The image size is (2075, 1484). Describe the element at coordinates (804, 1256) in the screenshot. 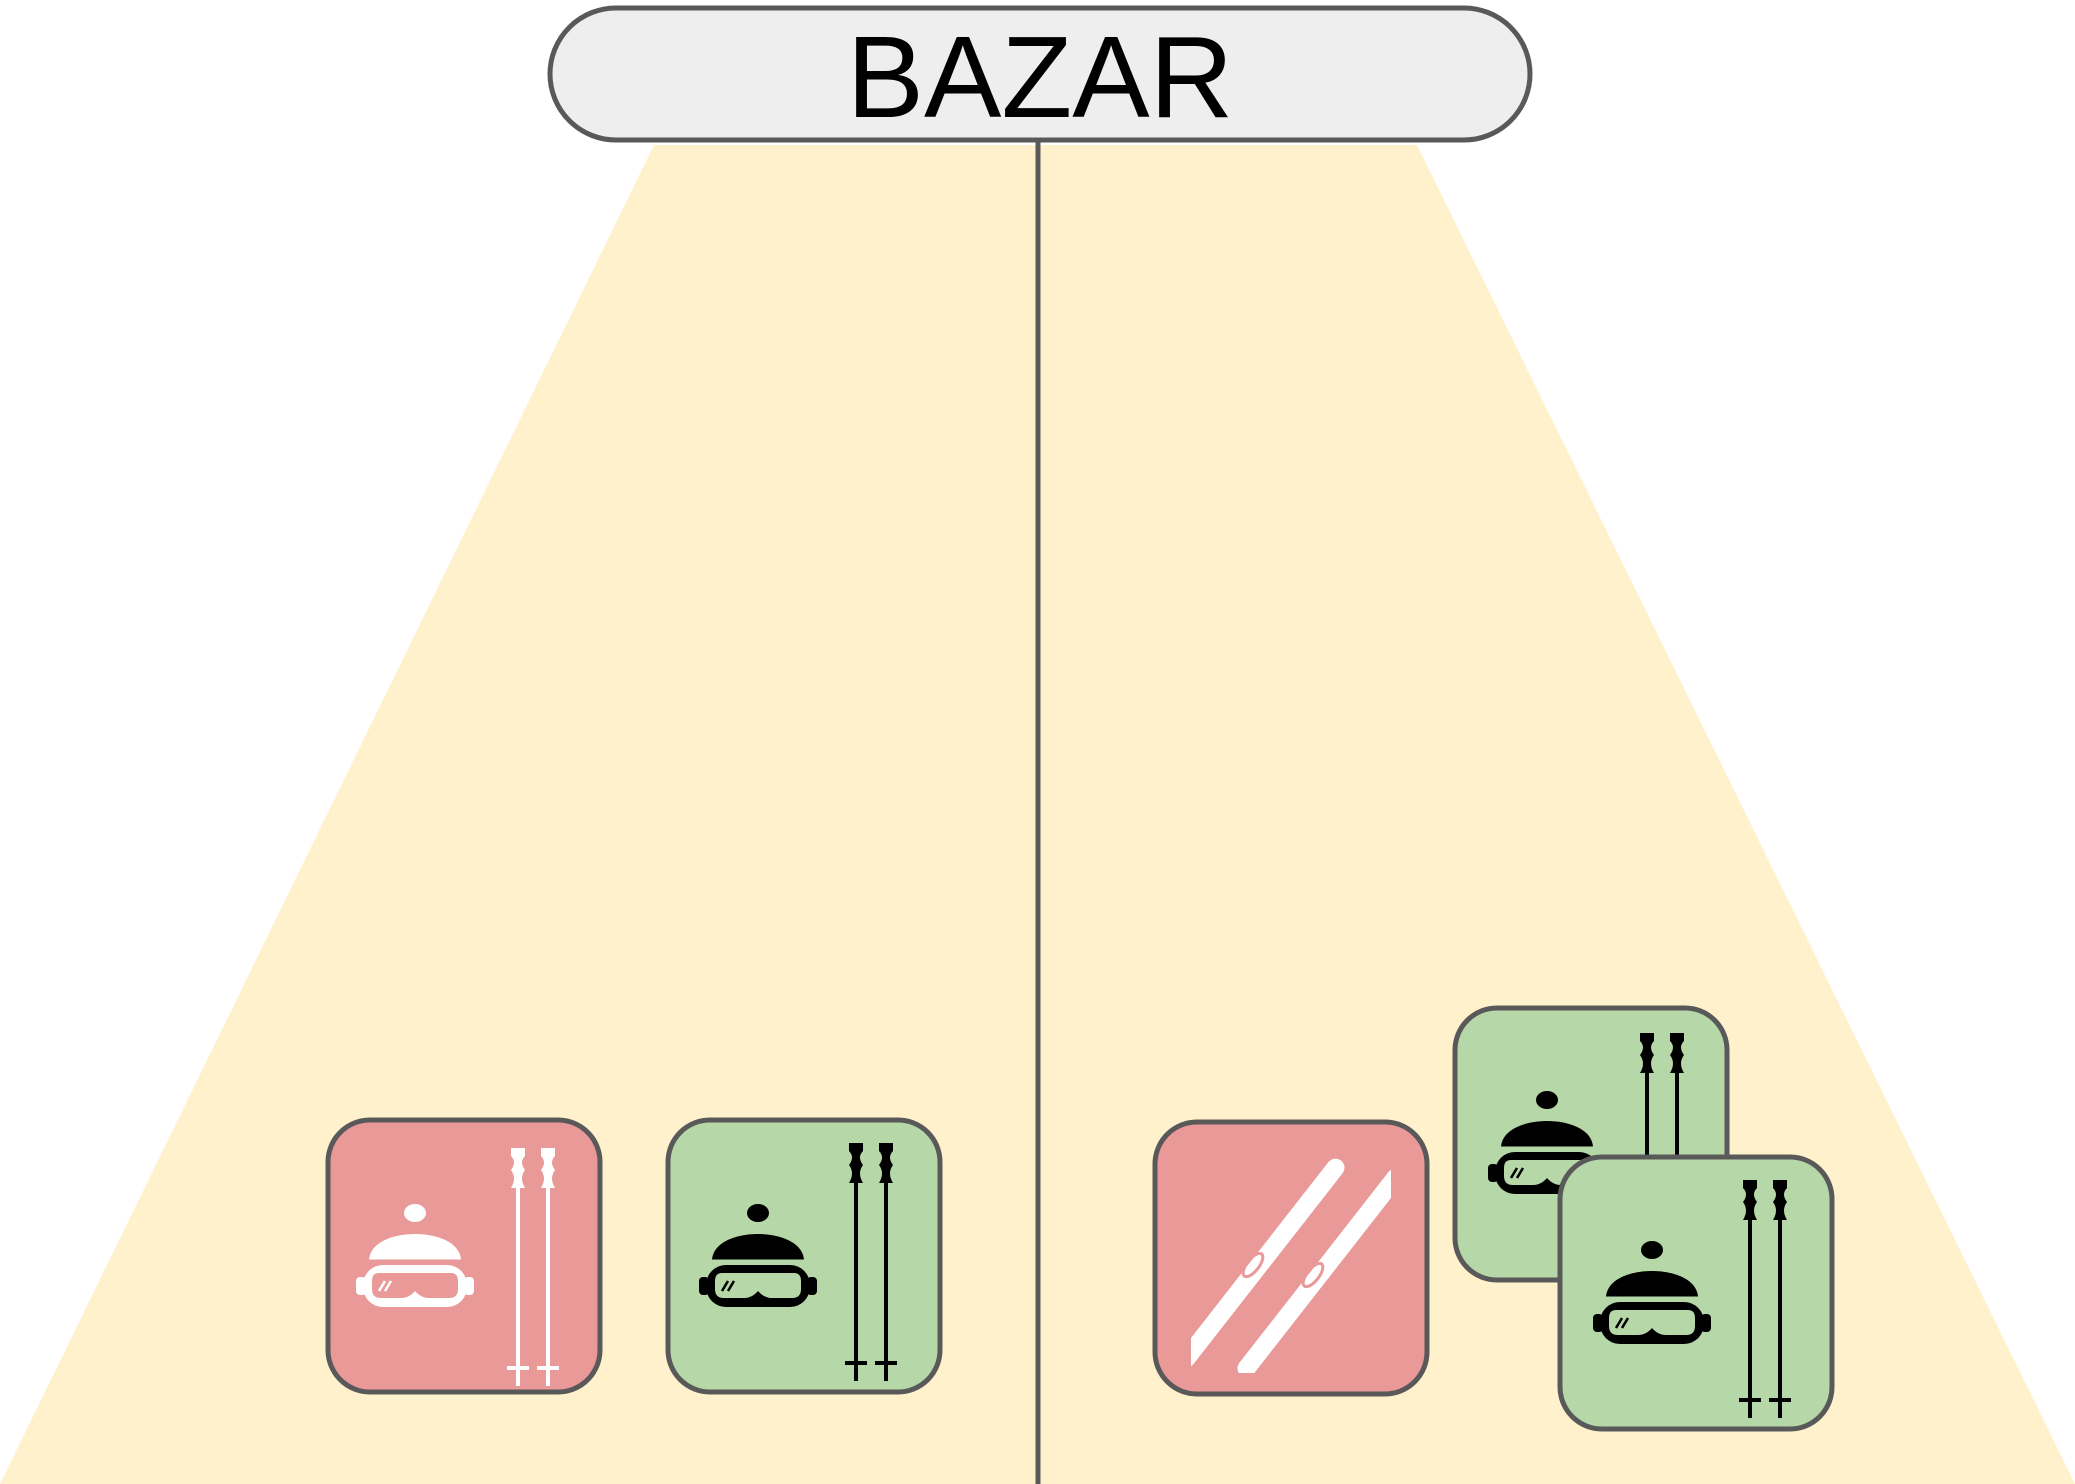

I see `item-card-green-helmet-poles` at that location.